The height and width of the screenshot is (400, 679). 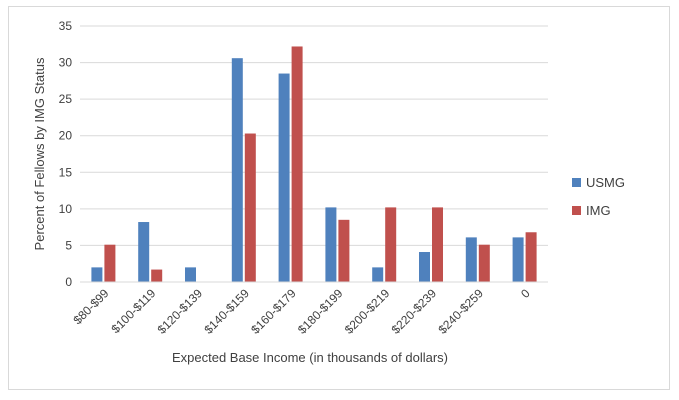 I want to click on y-axis-title: Percent of Fellows by IMG Status, so click(x=39, y=153).